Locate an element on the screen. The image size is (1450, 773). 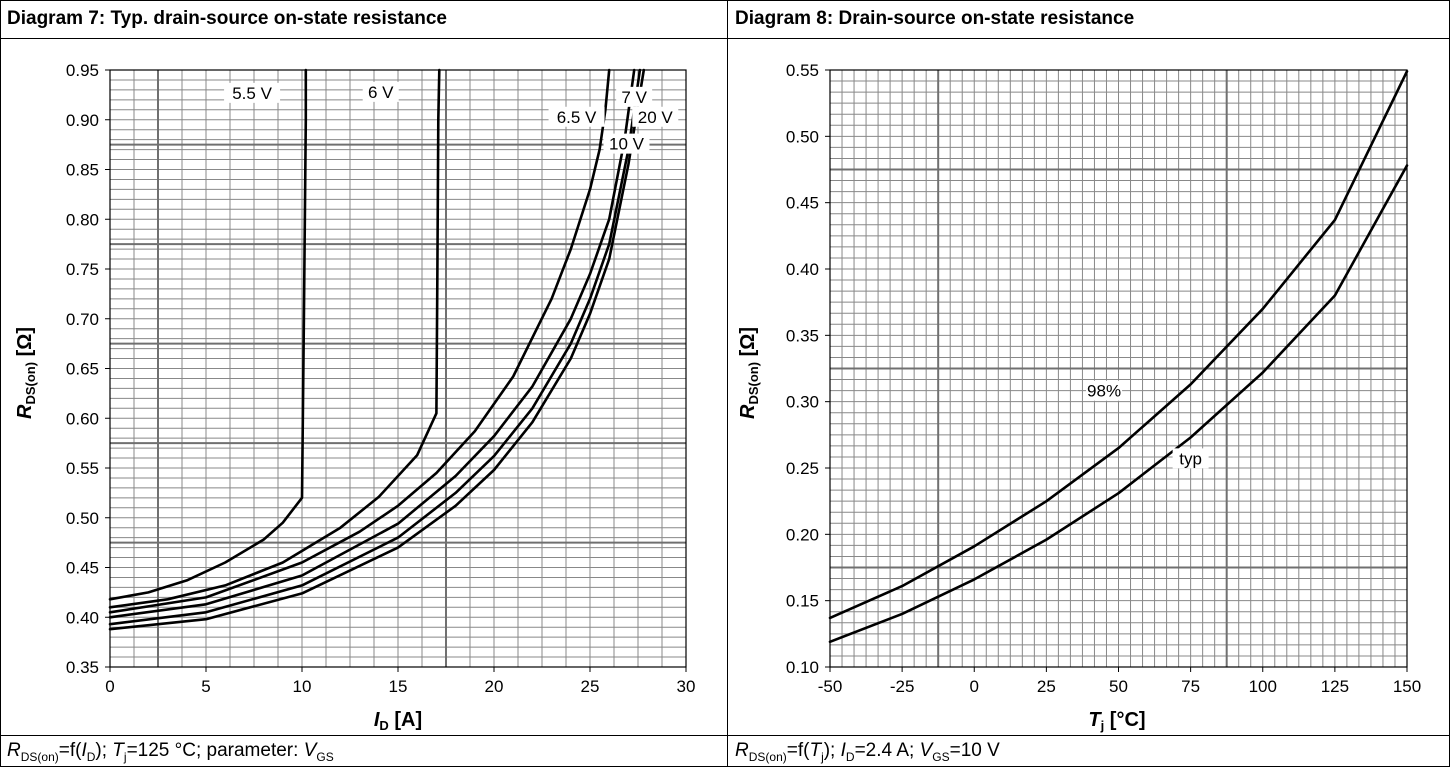
diagram7-y-tick-label: 0.65 is located at coordinates (82, 369).